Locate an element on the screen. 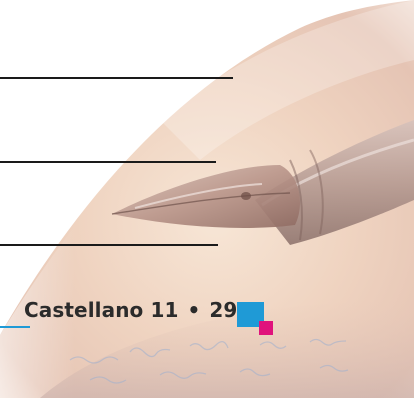  page-number-magenta-square is located at coordinates (266, 328).